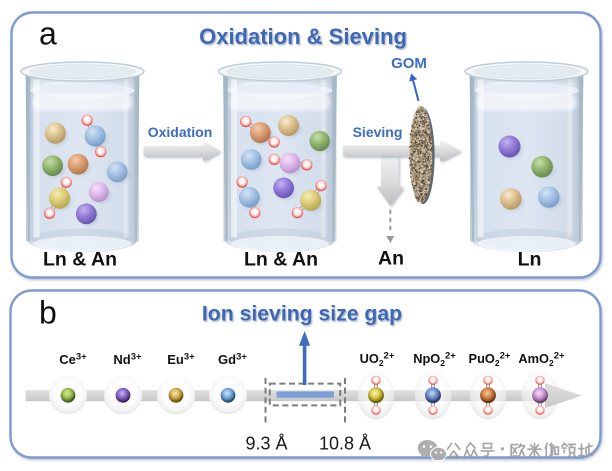 The width and height of the screenshot is (612, 471). I want to click on svg-text: 10.8 Å, so click(345, 444).